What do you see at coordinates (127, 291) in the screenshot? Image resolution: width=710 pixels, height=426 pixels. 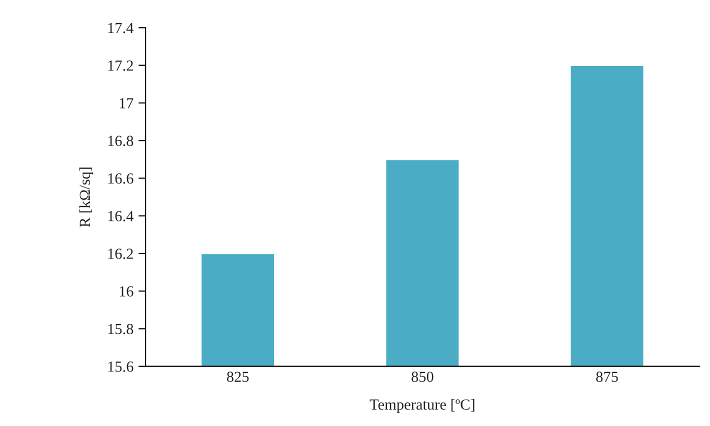 I see `y-tick-label: 16` at bounding box center [127, 291].